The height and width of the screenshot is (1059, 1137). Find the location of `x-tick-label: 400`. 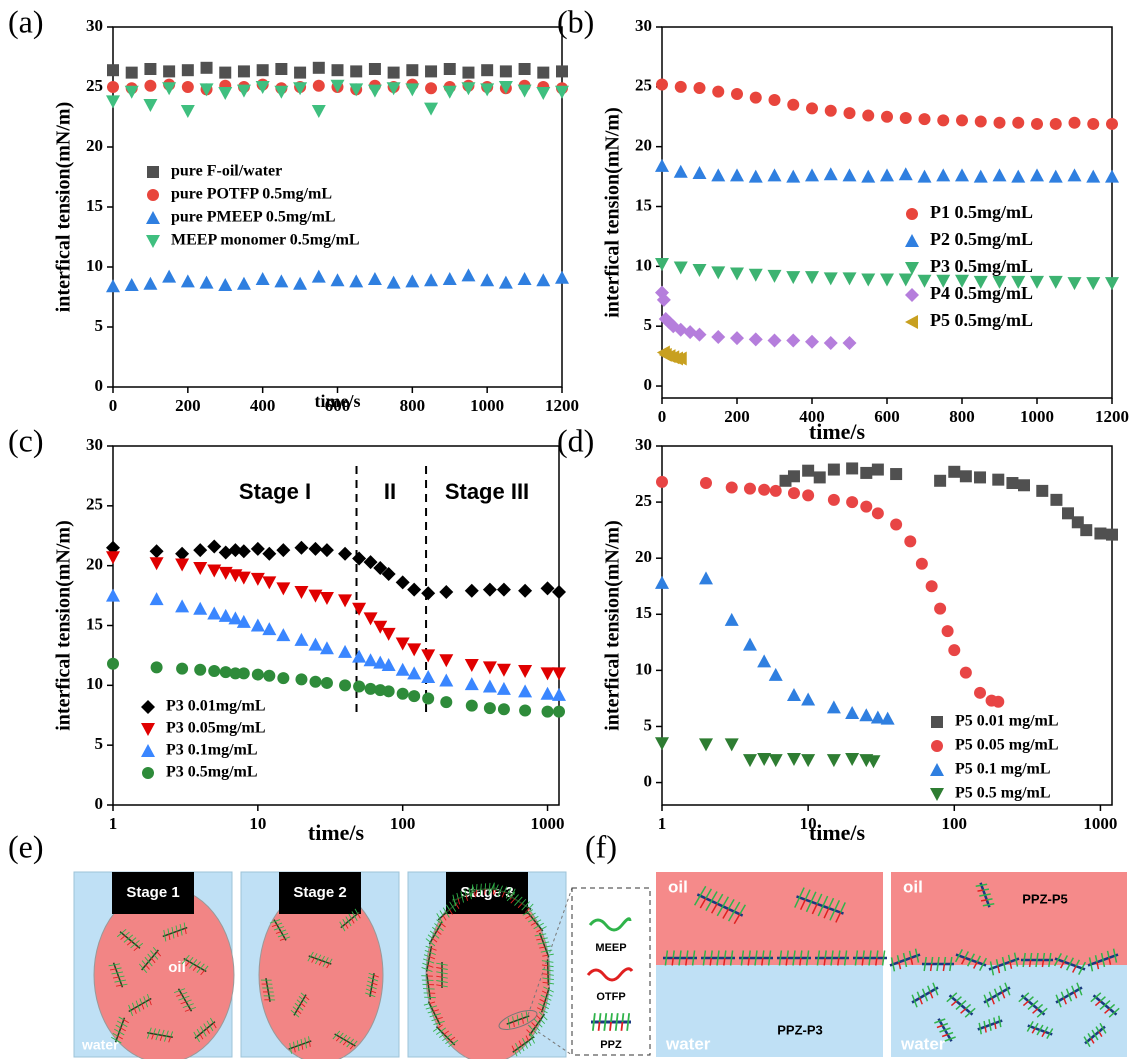

x-tick-label: 400 is located at coordinates (812, 416).